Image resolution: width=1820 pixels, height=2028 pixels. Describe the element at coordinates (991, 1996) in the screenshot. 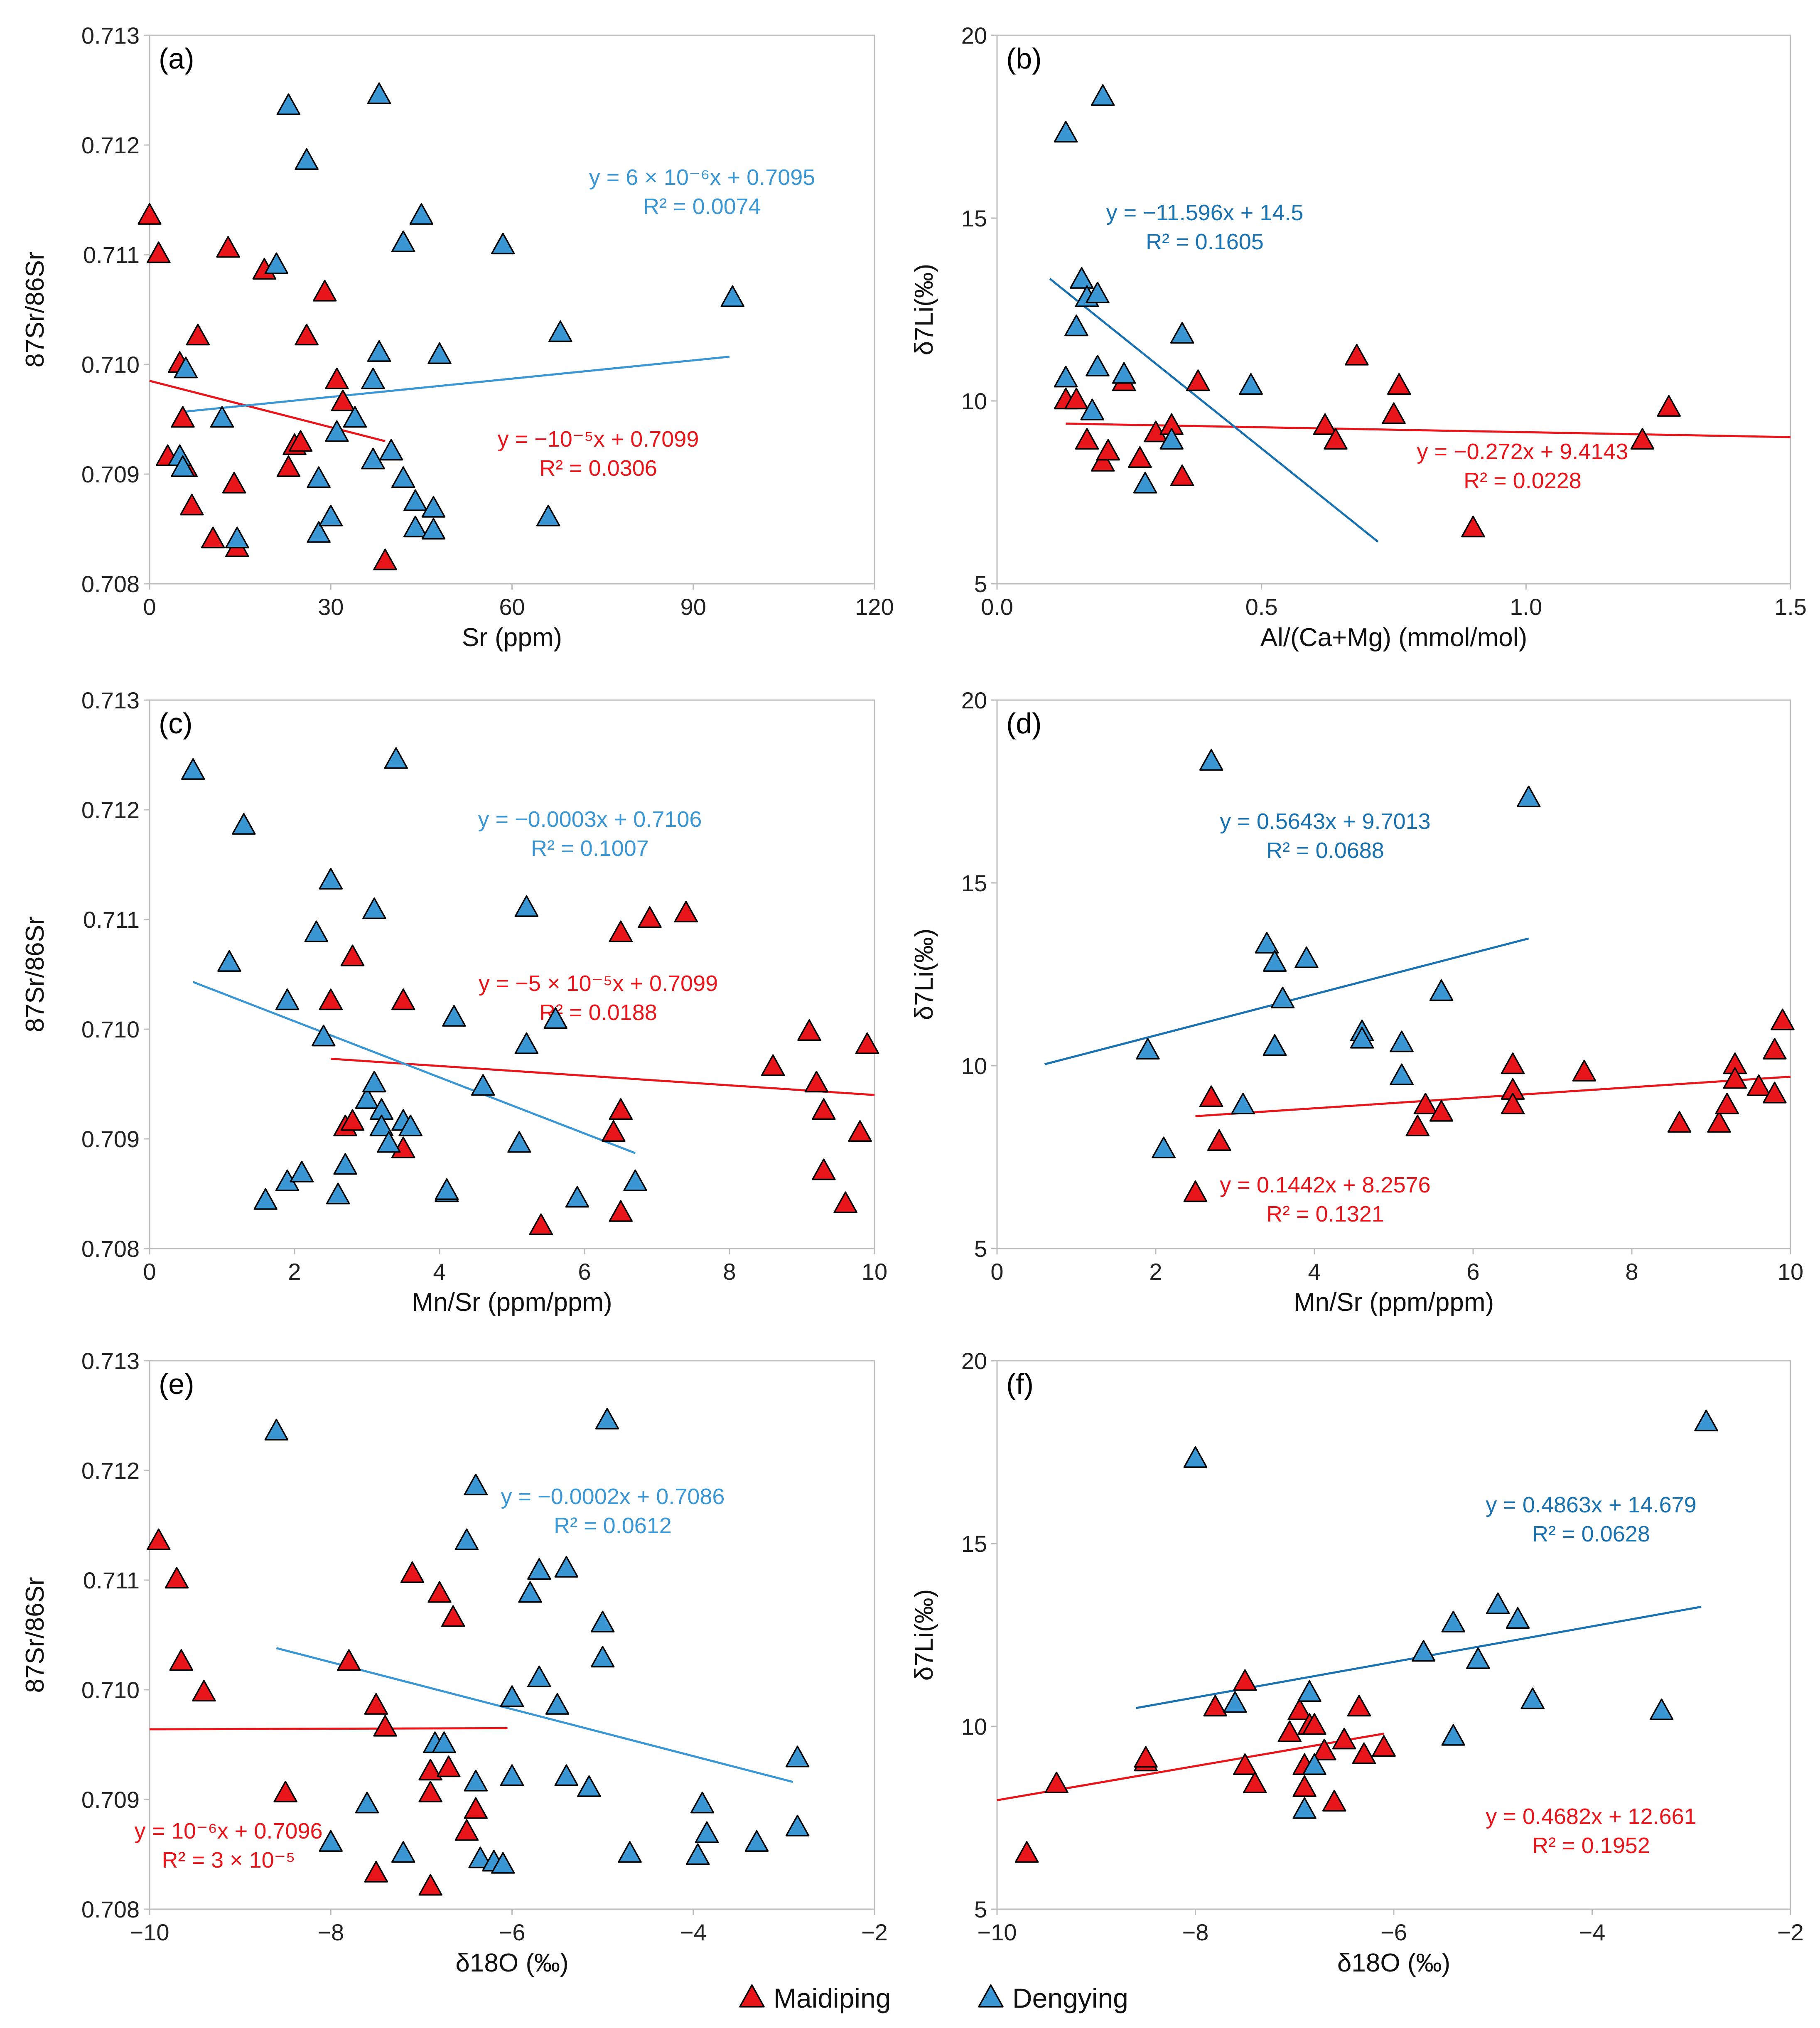

I see `legend-marker-dengying` at that location.